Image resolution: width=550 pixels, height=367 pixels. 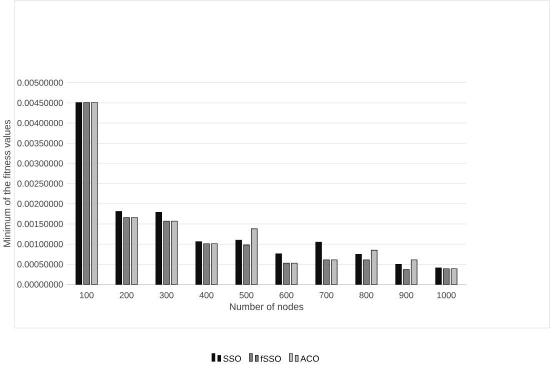 What do you see at coordinates (40, 83) in the screenshot?
I see `y-tick-label: 0.00500000` at bounding box center [40, 83].